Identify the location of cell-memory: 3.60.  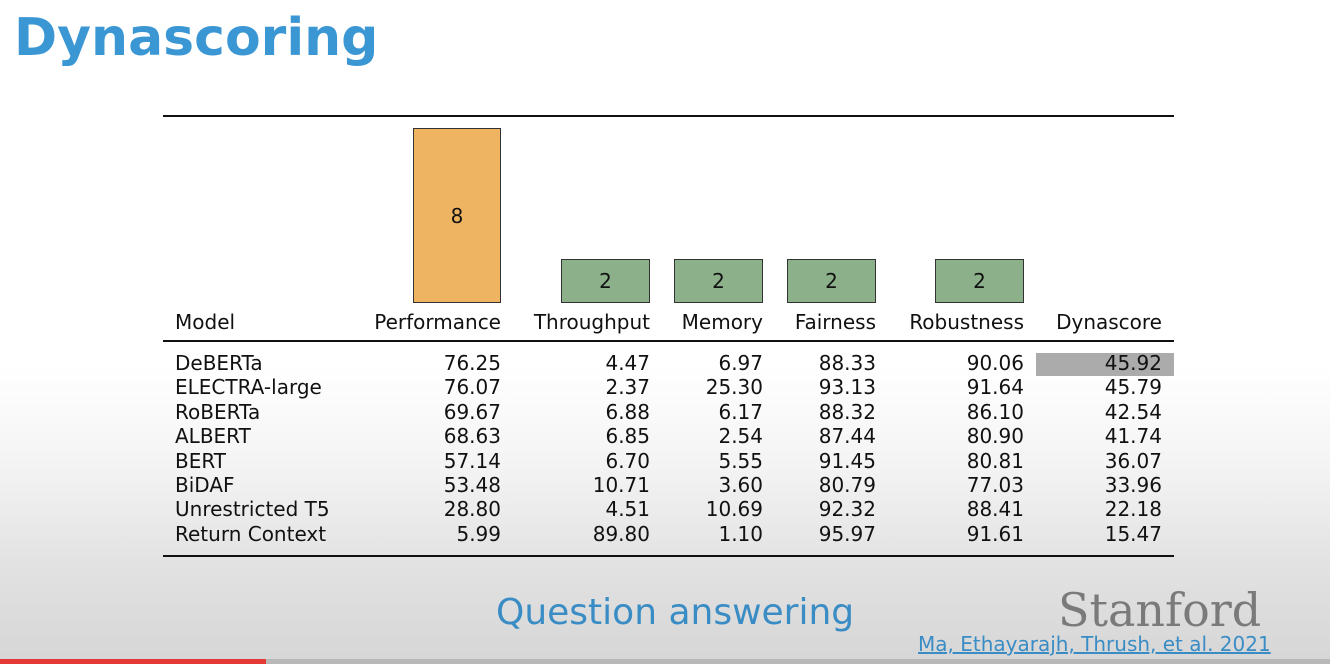
(740, 485).